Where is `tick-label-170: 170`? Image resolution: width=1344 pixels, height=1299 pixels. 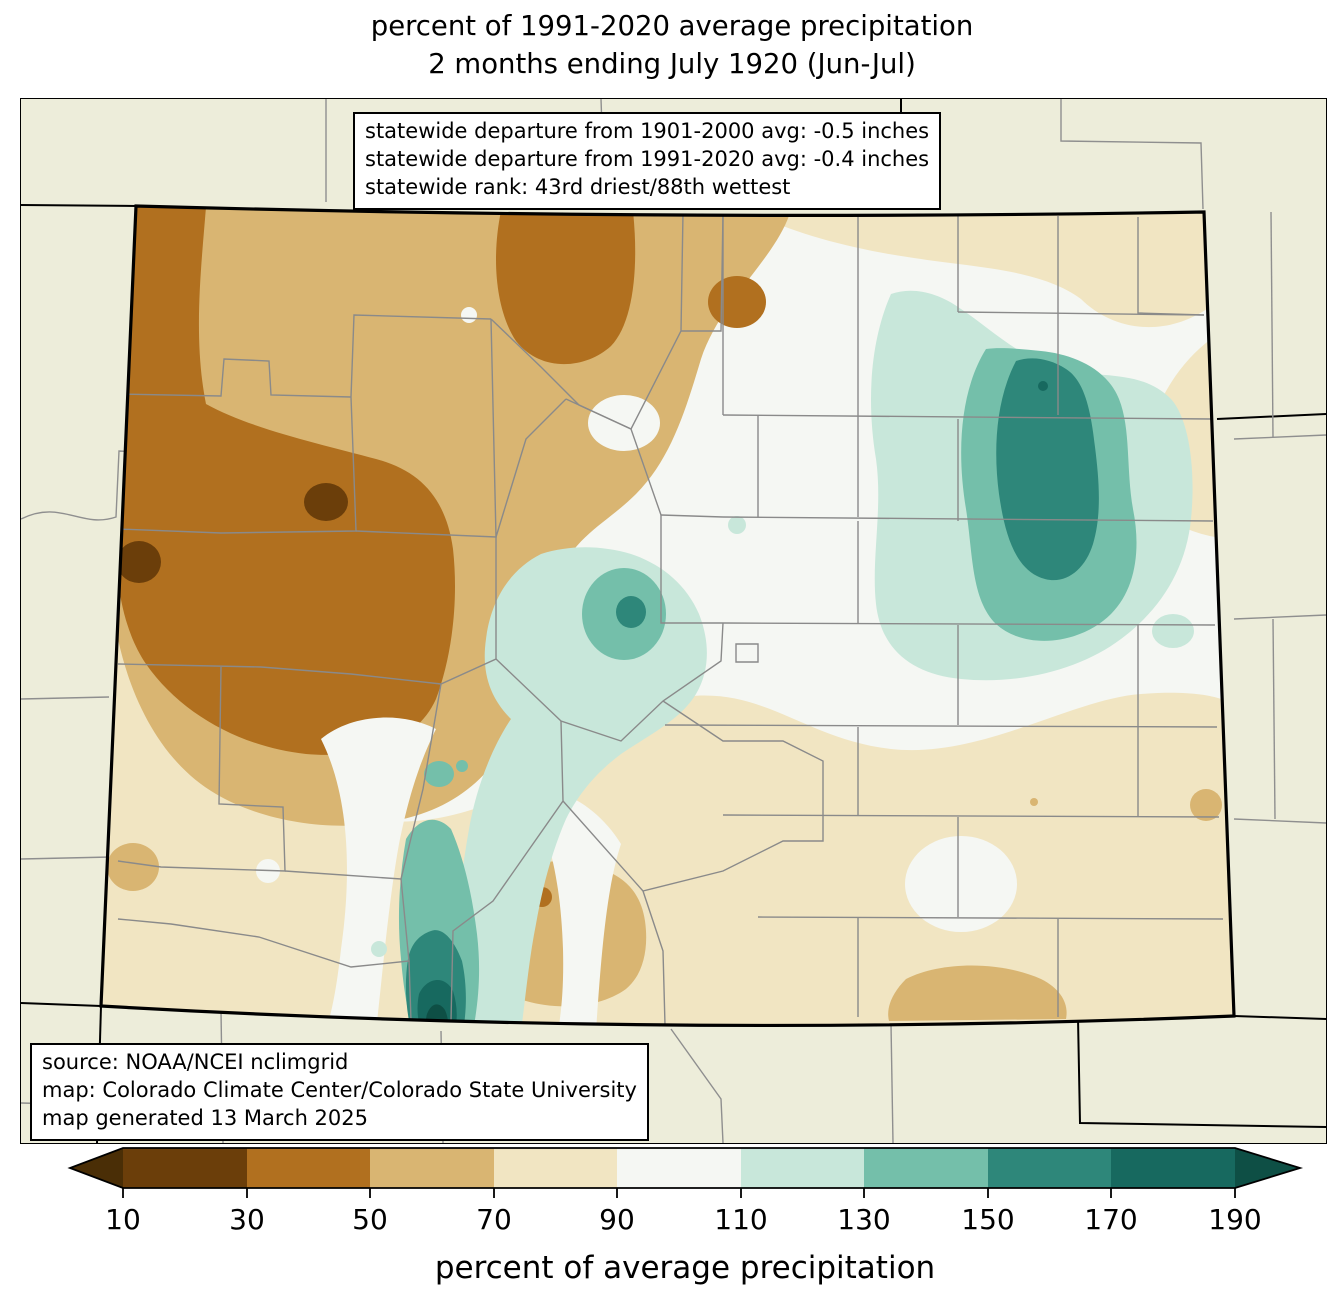
tick-label-170: 170 is located at coordinates (1110, 1219).